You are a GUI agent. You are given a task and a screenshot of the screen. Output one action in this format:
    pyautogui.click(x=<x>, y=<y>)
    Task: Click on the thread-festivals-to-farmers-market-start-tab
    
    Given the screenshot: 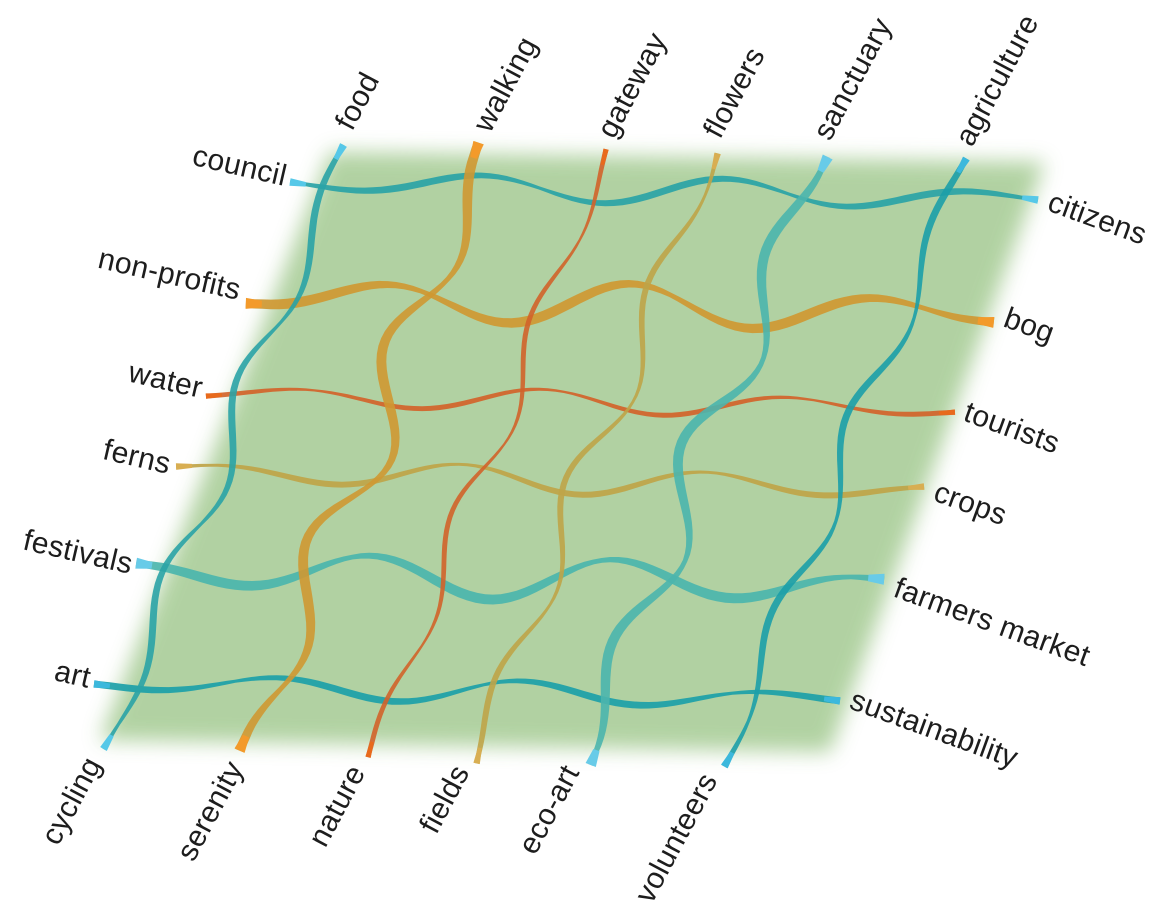 What is the action you would take?
    pyautogui.click(x=144, y=563)
    